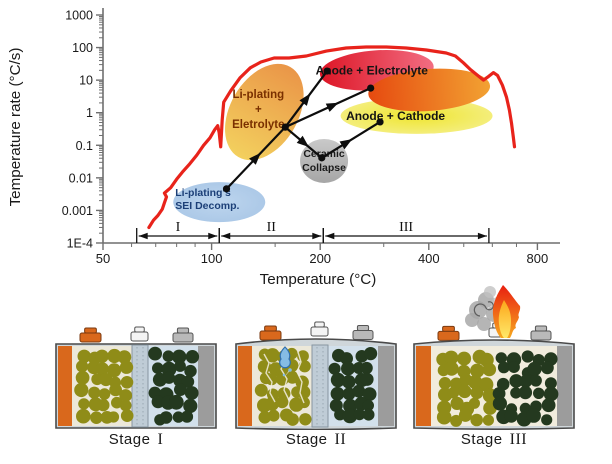 The image size is (612, 464). Describe the element at coordinates (15, 127) in the screenshot. I see `y-axis-label: Temperature rate (°C/s)` at that location.